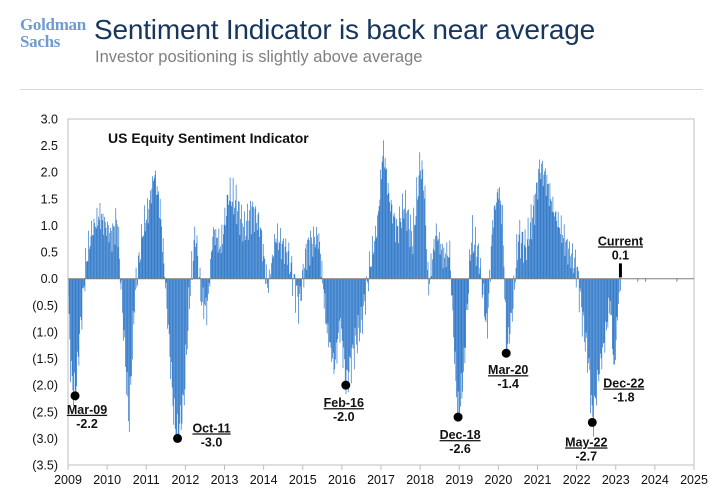  I want to click on annotation-marker, so click(75, 396).